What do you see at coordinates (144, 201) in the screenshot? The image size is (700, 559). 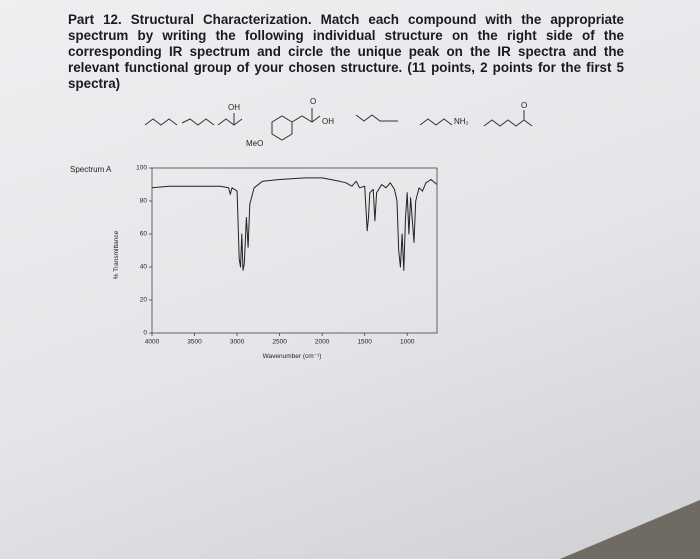 I see `y-tick-label: 80` at bounding box center [144, 201].